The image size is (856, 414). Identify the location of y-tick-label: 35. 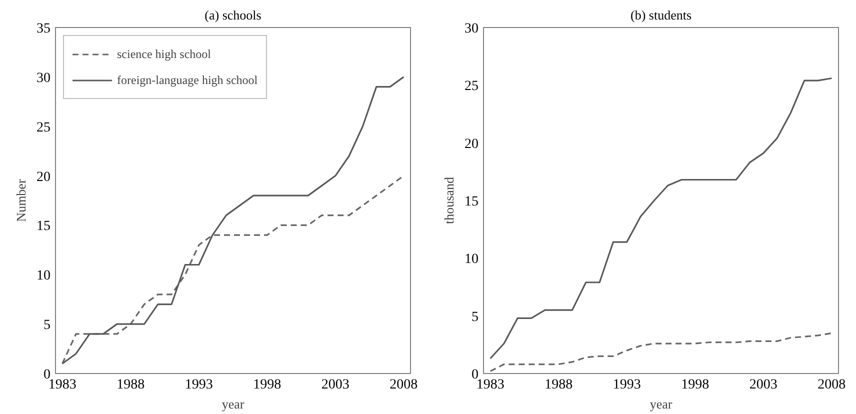
(43, 29).